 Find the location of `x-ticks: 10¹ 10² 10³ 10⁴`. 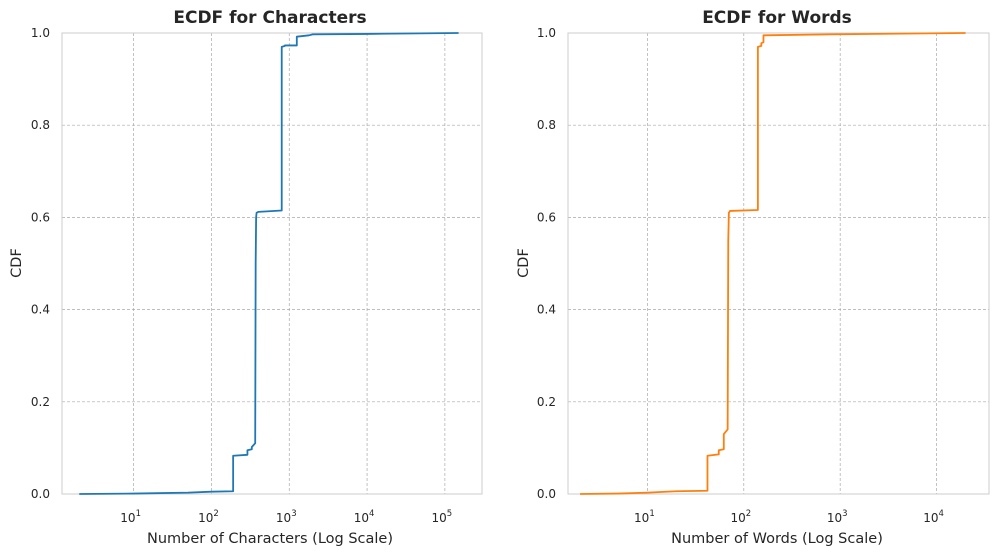

x-ticks: 10¹ 10² 10³ 10⁴ is located at coordinates (789, 517).